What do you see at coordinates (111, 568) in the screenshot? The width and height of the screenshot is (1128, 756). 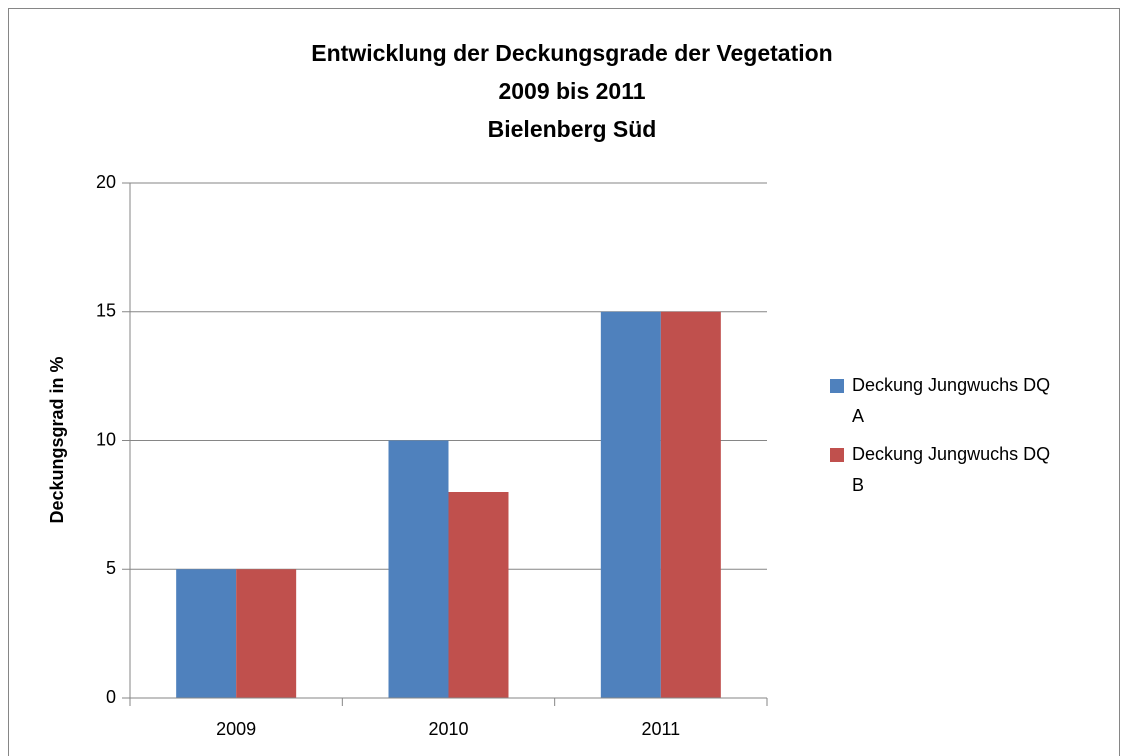 I see `y-tick-label: 5` at bounding box center [111, 568].